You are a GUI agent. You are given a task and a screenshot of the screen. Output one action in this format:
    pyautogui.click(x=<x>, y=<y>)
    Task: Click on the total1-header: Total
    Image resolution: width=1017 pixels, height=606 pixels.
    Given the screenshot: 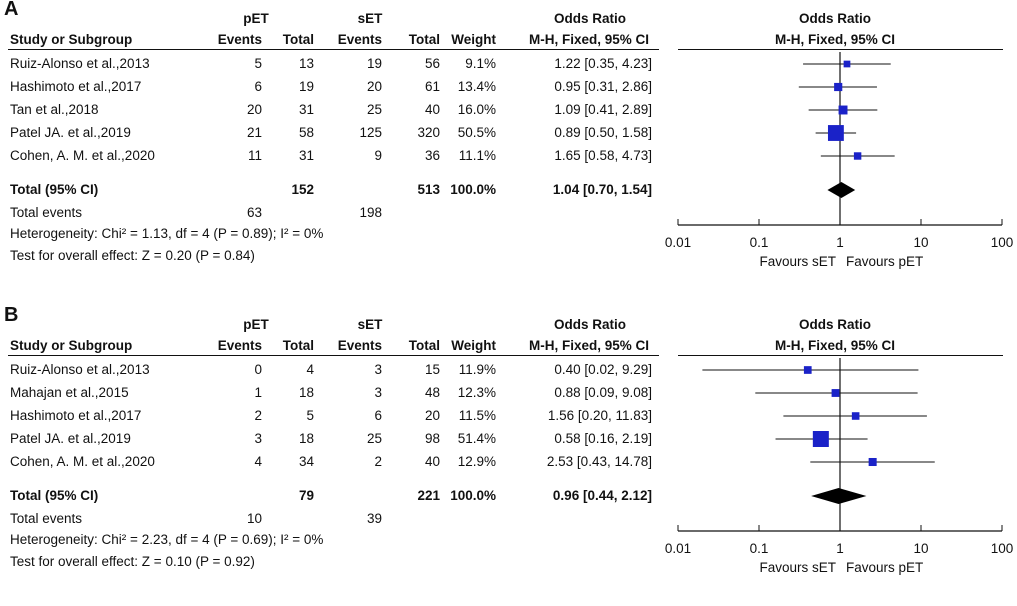 What is the action you would take?
    pyautogui.click(x=298, y=39)
    